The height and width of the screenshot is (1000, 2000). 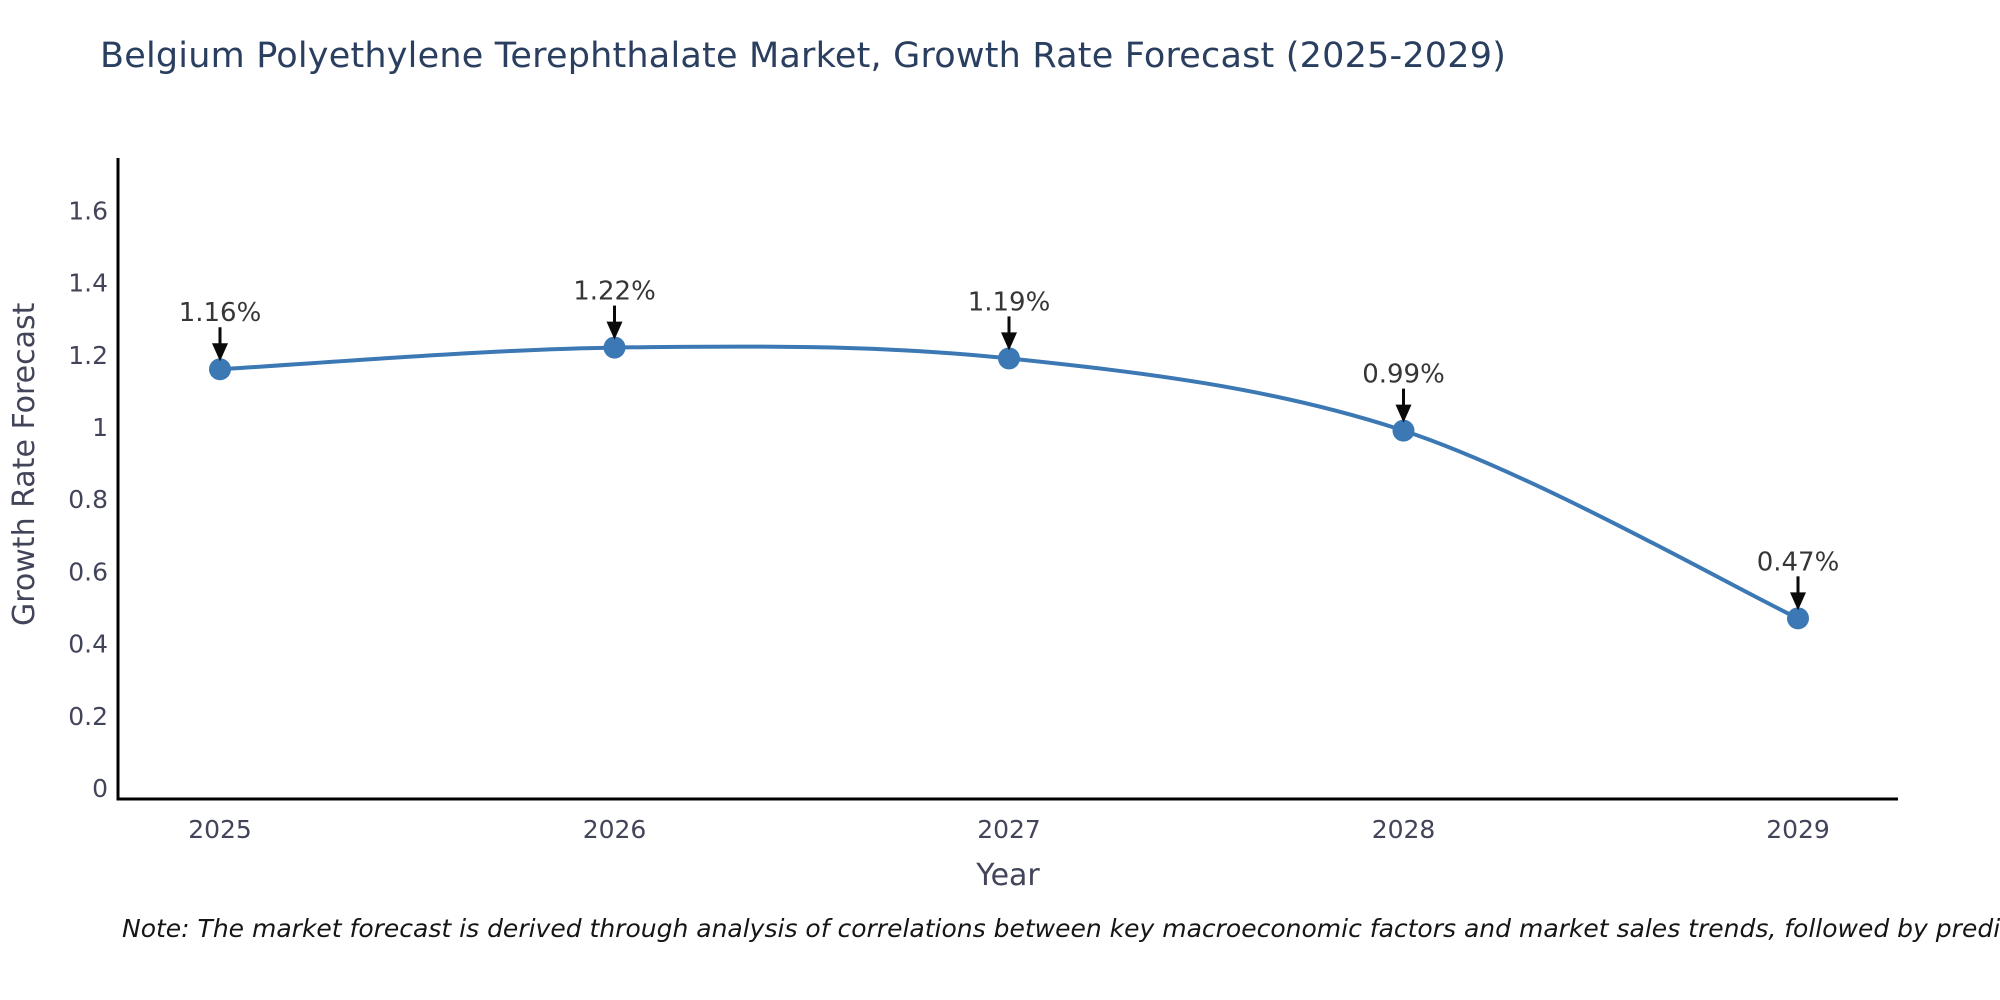 What do you see at coordinates (1009, 829) in the screenshot?
I see `x-tick-label: 2027` at bounding box center [1009, 829].